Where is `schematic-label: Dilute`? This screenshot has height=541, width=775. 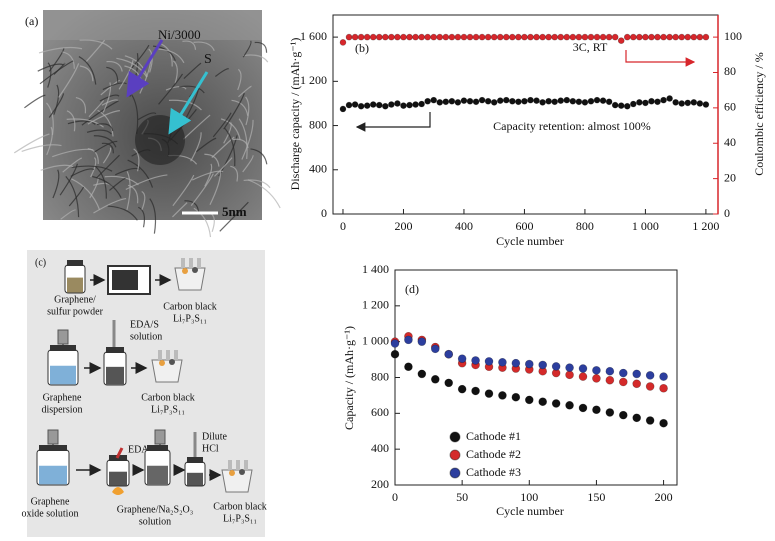
schematic-label: Dilute is located at coordinates (215, 436).